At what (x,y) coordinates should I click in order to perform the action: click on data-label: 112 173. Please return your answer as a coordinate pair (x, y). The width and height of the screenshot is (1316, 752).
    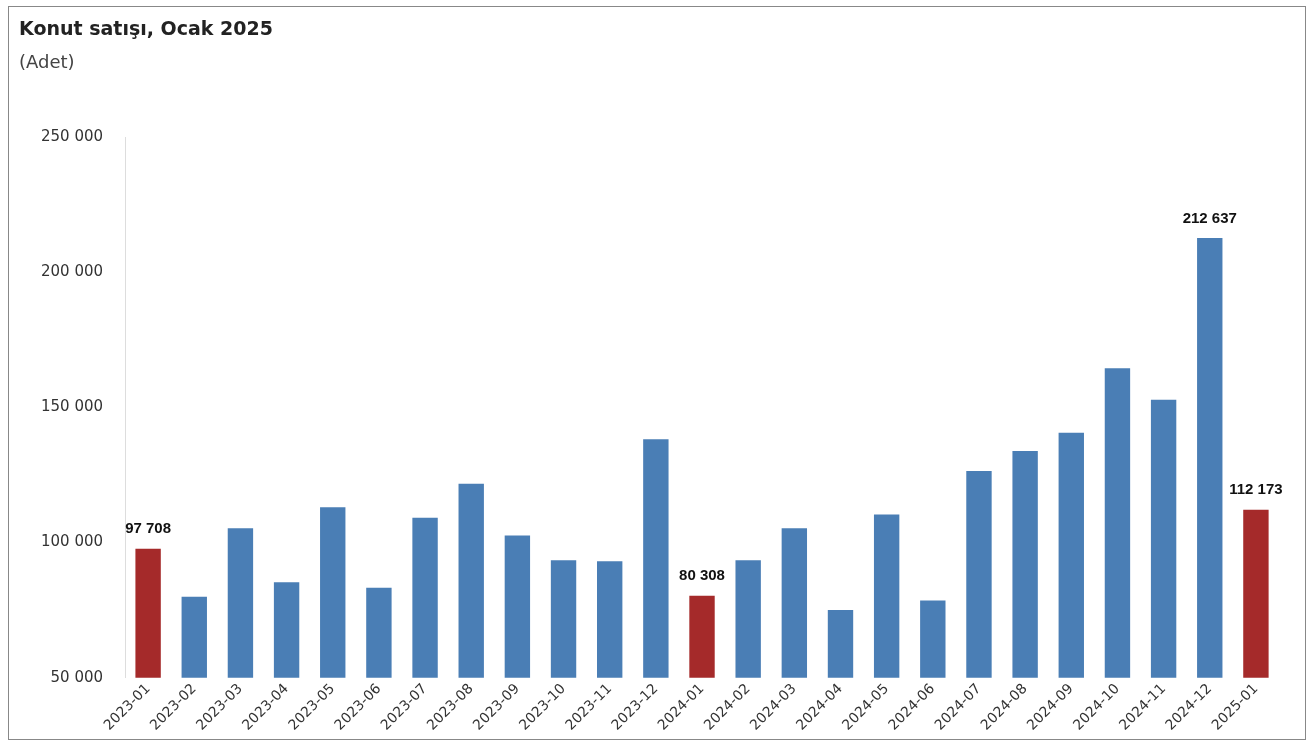
    Looking at the image, I should click on (1256, 489).